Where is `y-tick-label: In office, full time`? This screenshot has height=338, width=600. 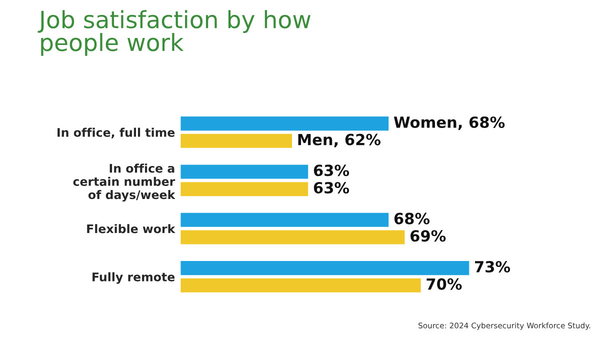 y-tick-label: In office, full time is located at coordinates (116, 133).